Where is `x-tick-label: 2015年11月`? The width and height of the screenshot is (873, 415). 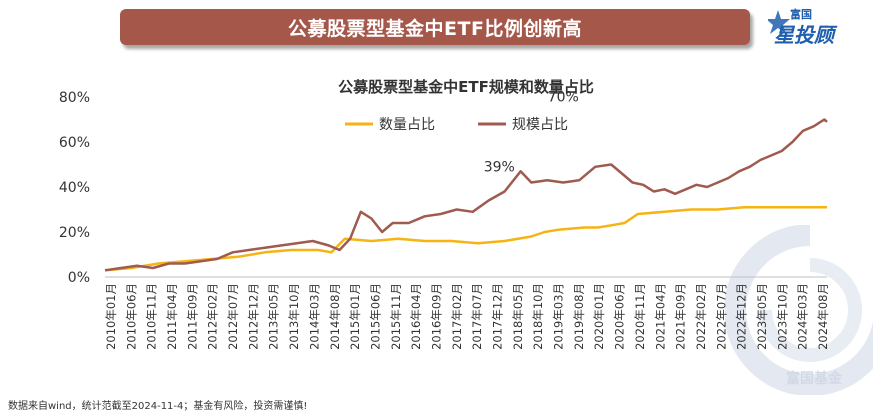
x-tick-label: 2015年11月 is located at coordinates (396, 316).